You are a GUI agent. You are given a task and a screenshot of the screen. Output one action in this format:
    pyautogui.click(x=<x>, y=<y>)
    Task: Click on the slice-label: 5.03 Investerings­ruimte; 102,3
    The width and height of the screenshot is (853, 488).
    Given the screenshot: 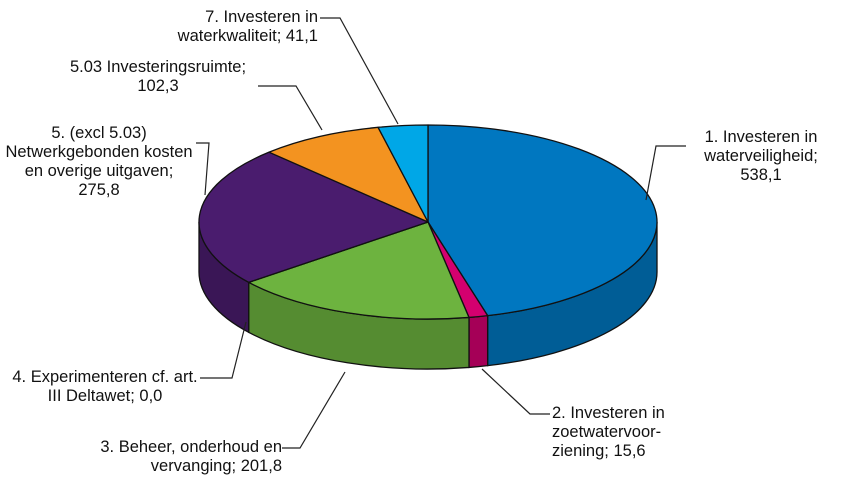 What is the action you would take?
    pyautogui.click(x=158, y=77)
    